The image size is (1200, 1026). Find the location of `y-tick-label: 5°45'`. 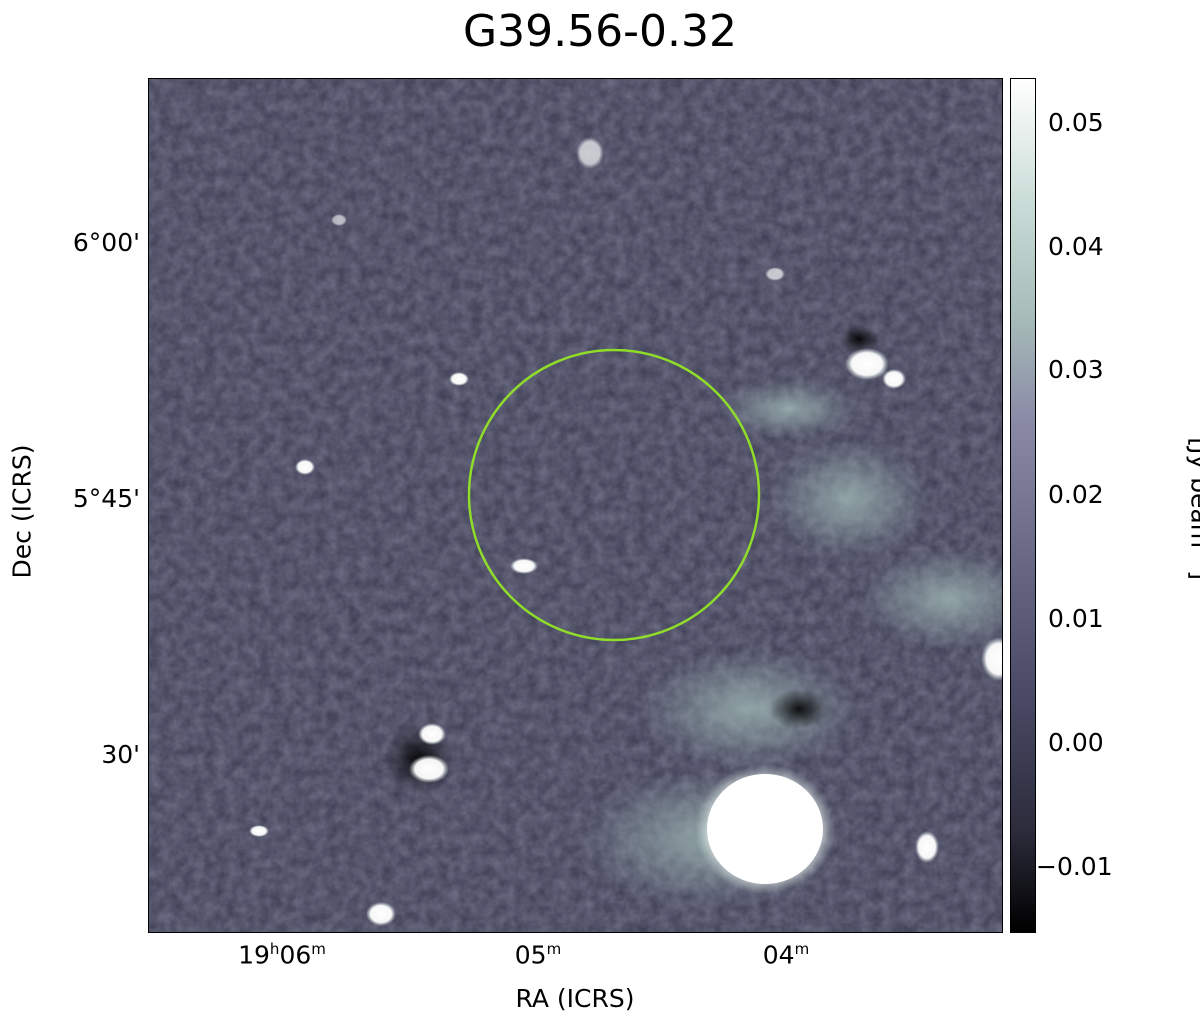

y-tick-label: 5°45' is located at coordinates (106, 498).